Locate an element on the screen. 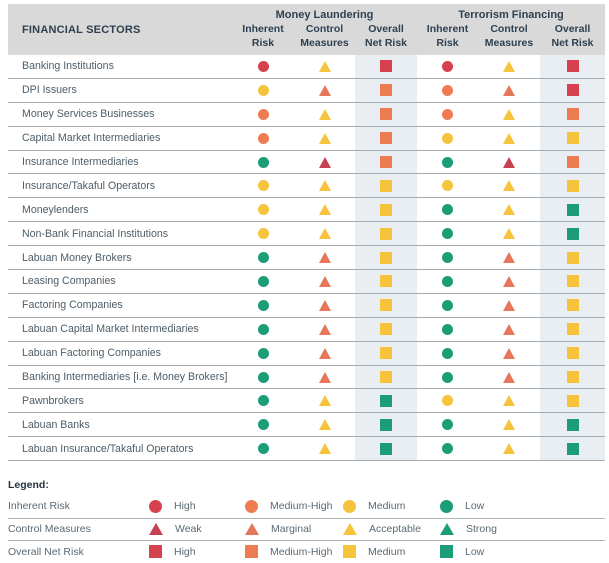 The width and height of the screenshot is (609, 563). legend-item-label: Strong is located at coordinates (481, 529).